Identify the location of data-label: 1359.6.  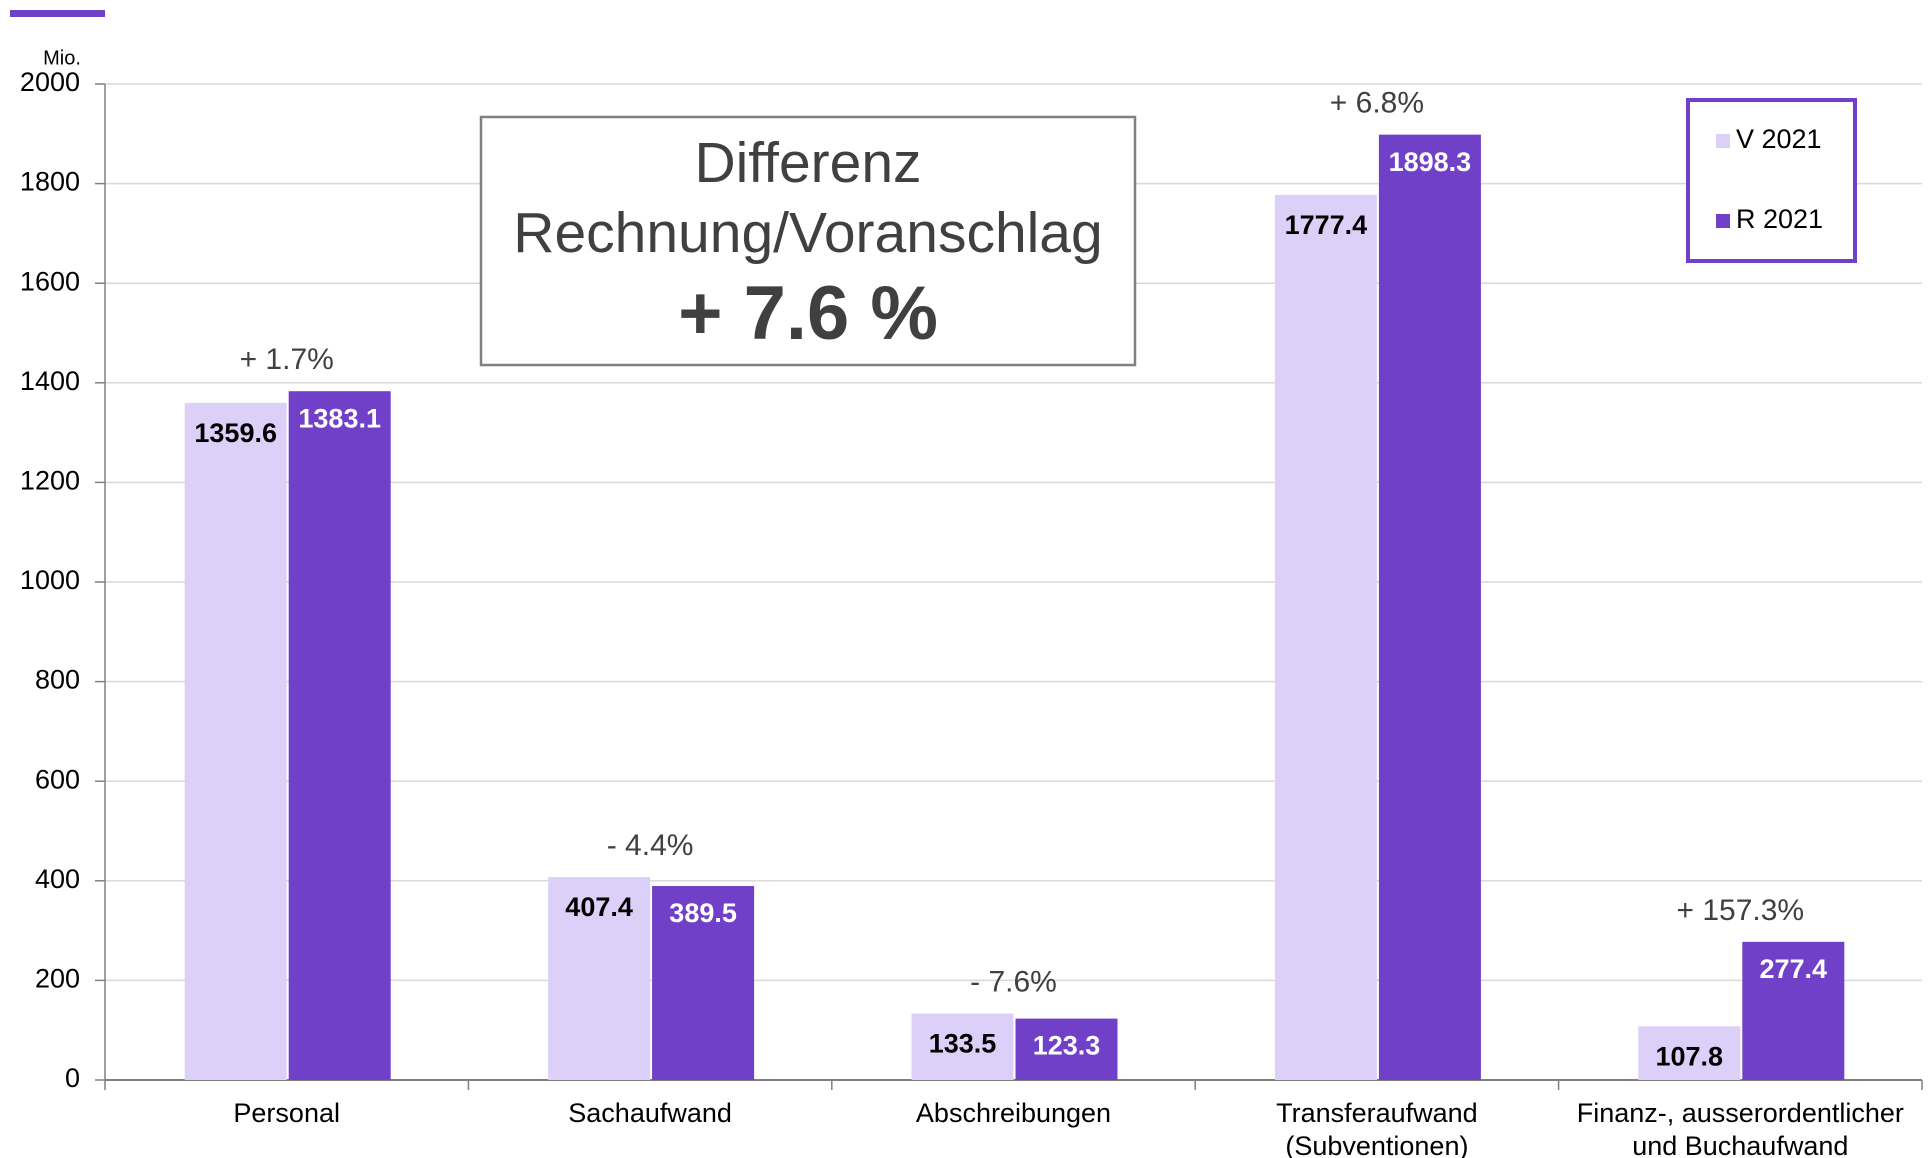
(235, 433).